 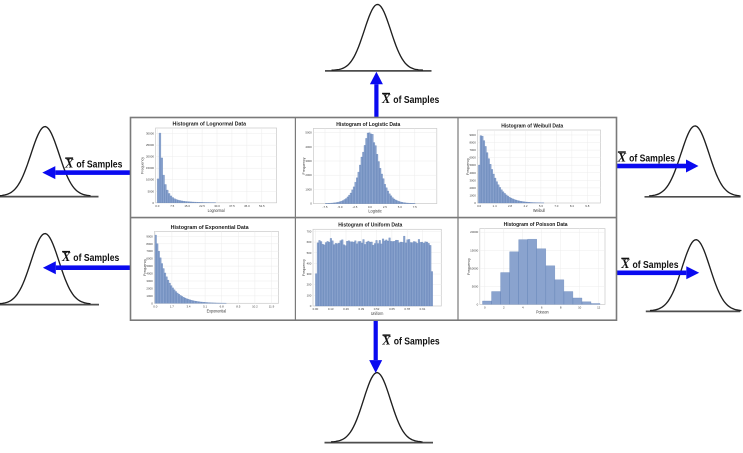 I want to click on svg-text: Exponential, so click(x=217, y=310).